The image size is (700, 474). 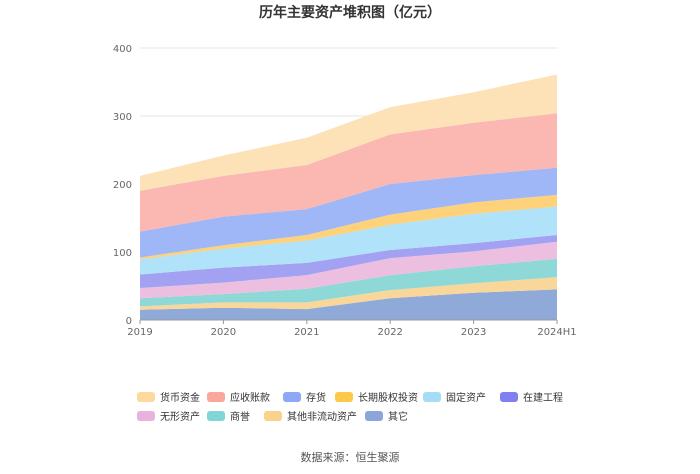 I want to click on y-tick-label: 0, so click(x=129, y=321).